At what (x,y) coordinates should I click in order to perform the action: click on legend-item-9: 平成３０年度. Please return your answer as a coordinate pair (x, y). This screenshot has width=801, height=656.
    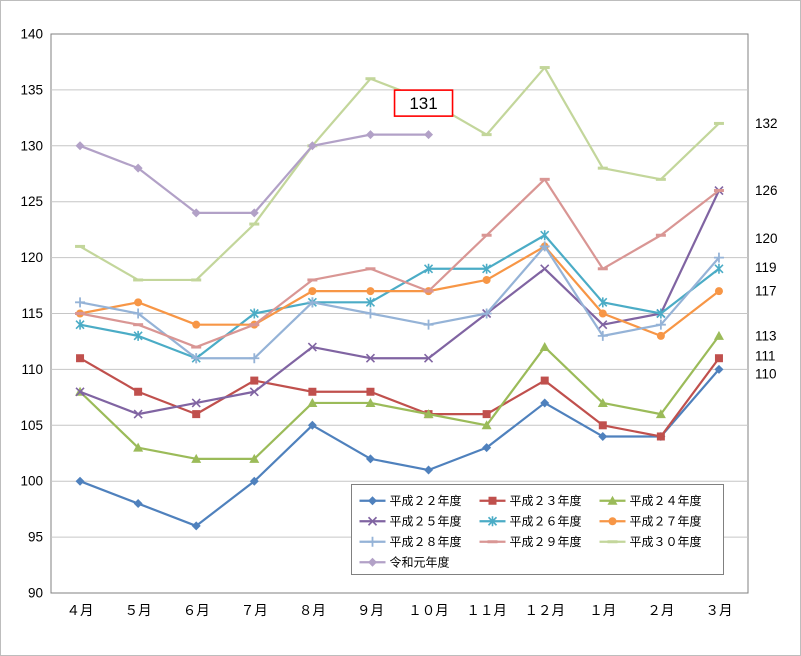
    Looking at the image, I should click on (650, 541).